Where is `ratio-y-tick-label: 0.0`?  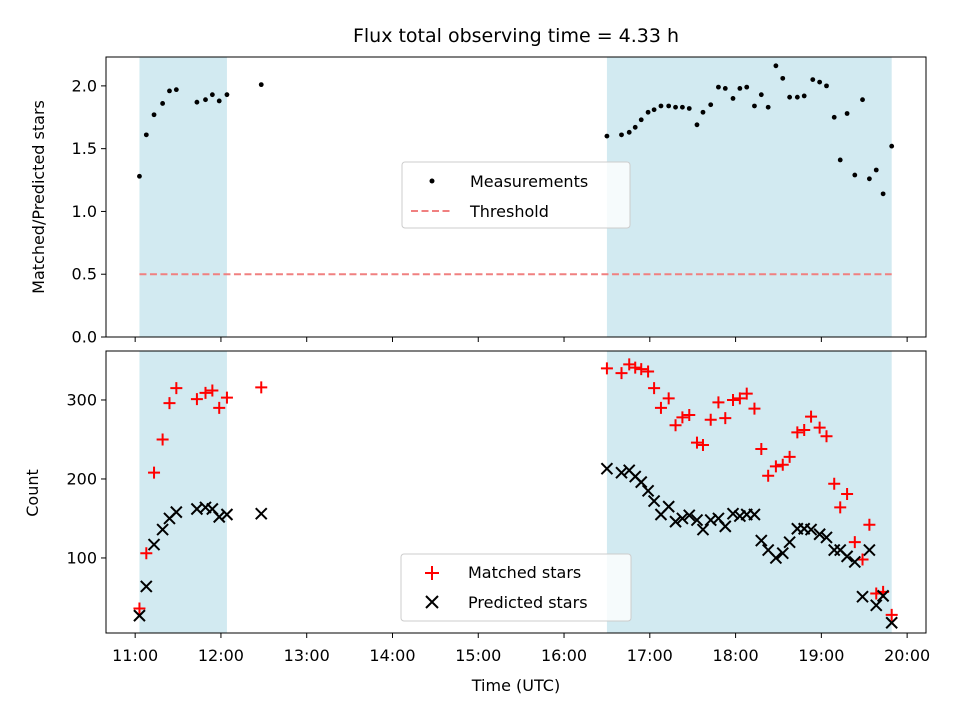
ratio-y-tick-label: 0.0 is located at coordinates (84, 337).